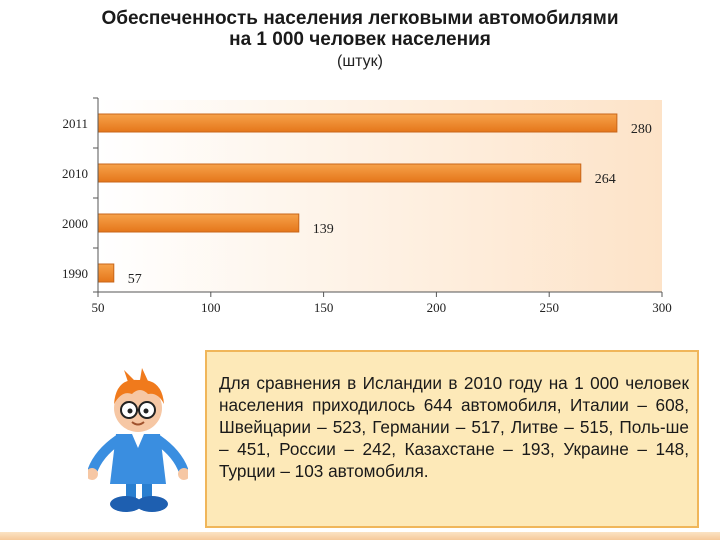 The image size is (720, 540). I want to click on category-label-2010: 2010, so click(75, 173).